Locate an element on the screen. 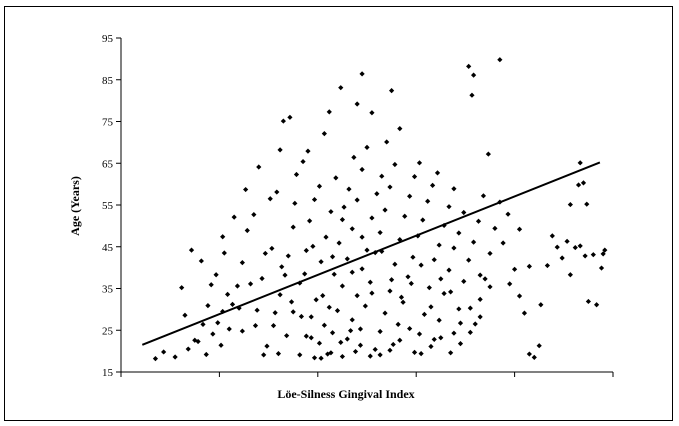  y-tick-label: 45 is located at coordinates (108, 248).